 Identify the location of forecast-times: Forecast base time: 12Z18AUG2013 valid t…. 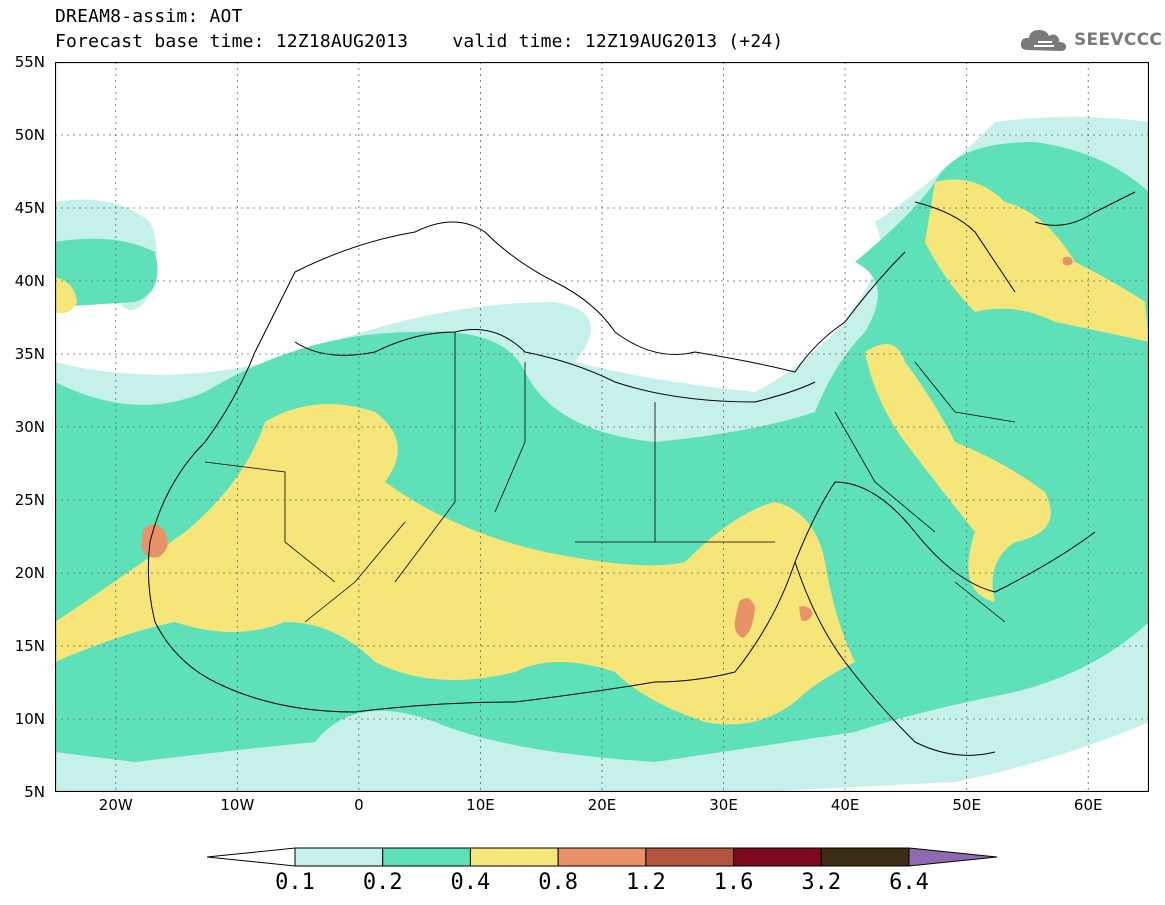
(419, 41).